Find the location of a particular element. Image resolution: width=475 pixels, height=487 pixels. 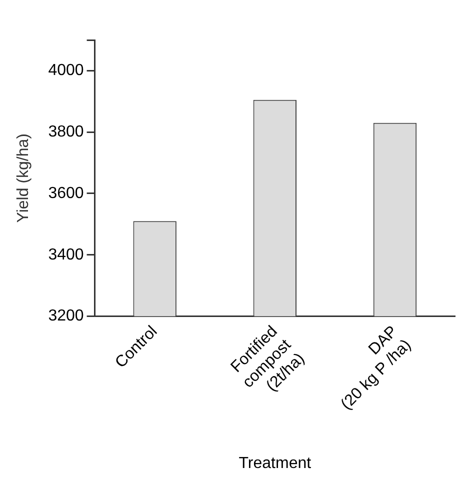

y-tick-label: 3200 is located at coordinates (66, 316).